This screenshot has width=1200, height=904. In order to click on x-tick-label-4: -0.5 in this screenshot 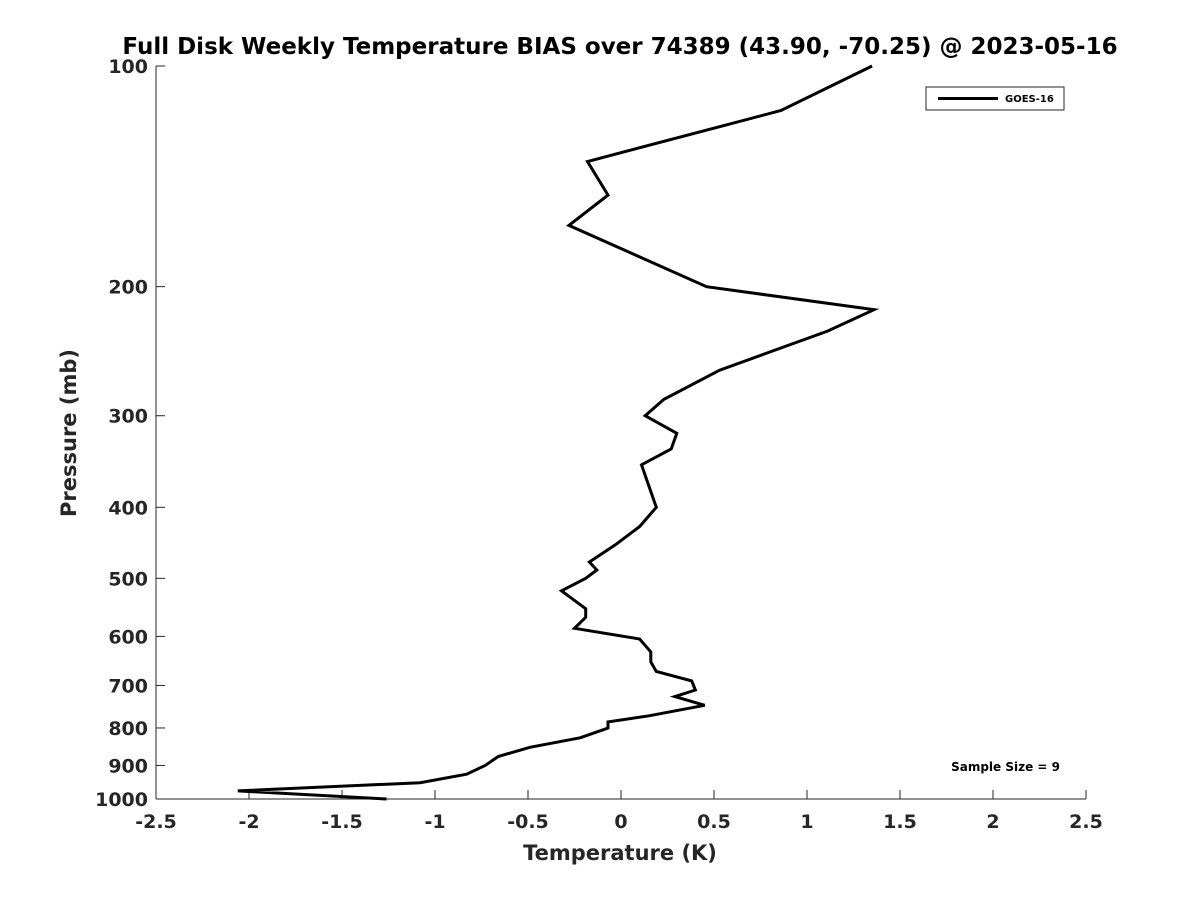, I will do `click(528, 822)`.